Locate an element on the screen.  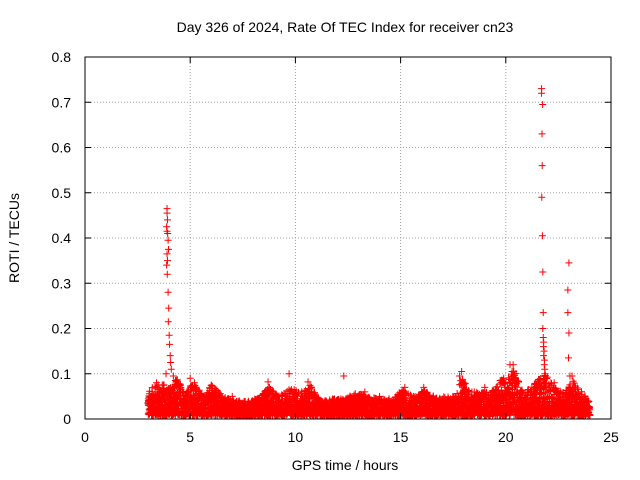
x-tick-label: 0 is located at coordinates (85, 437).